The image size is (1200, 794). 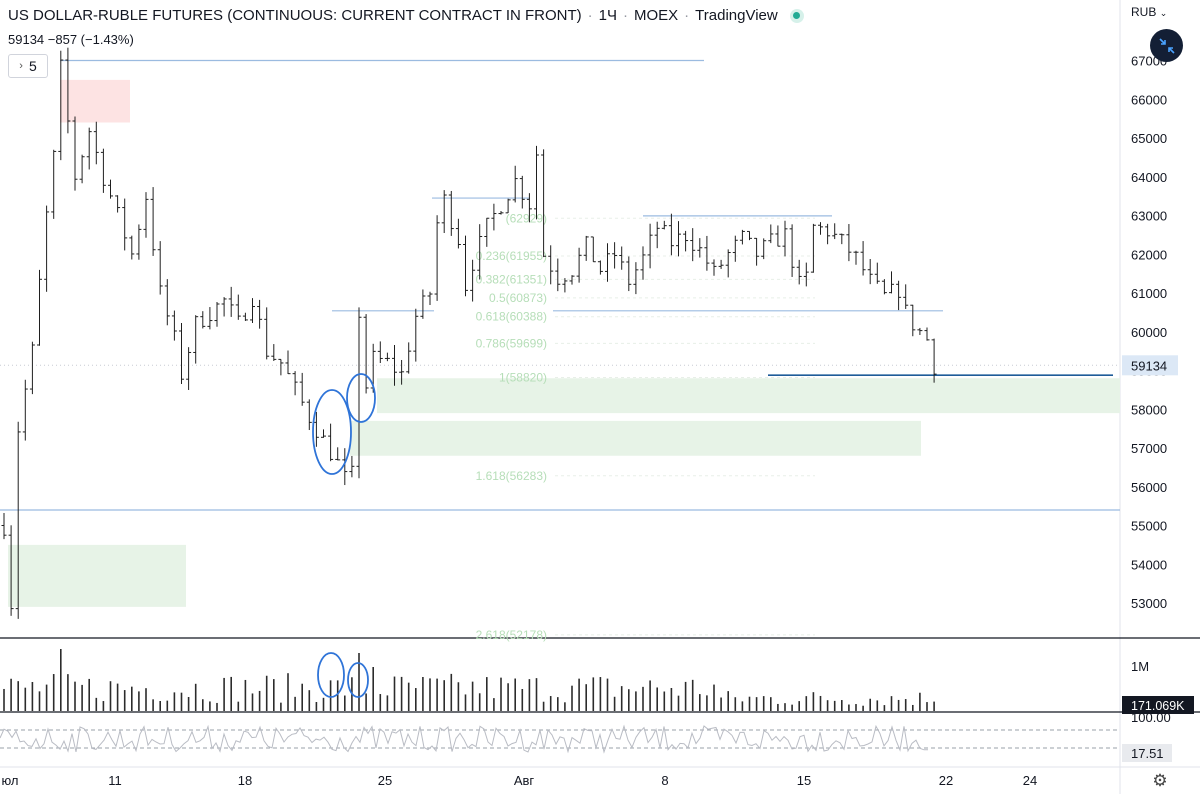 I want to click on market-status-icon, so click(x=796, y=15).